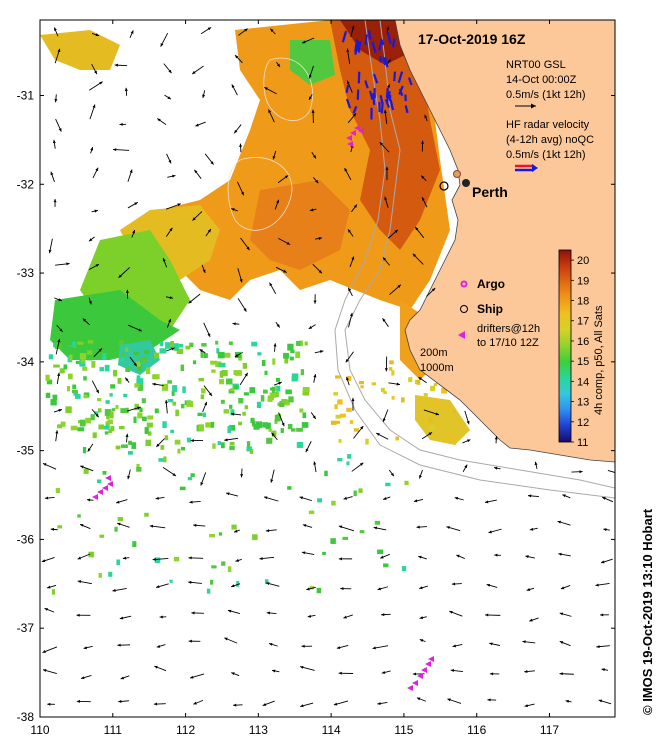 The height and width of the screenshot is (750, 659). Describe the element at coordinates (476, 730) in the screenshot. I see `x-tick-label: 116` at that location.